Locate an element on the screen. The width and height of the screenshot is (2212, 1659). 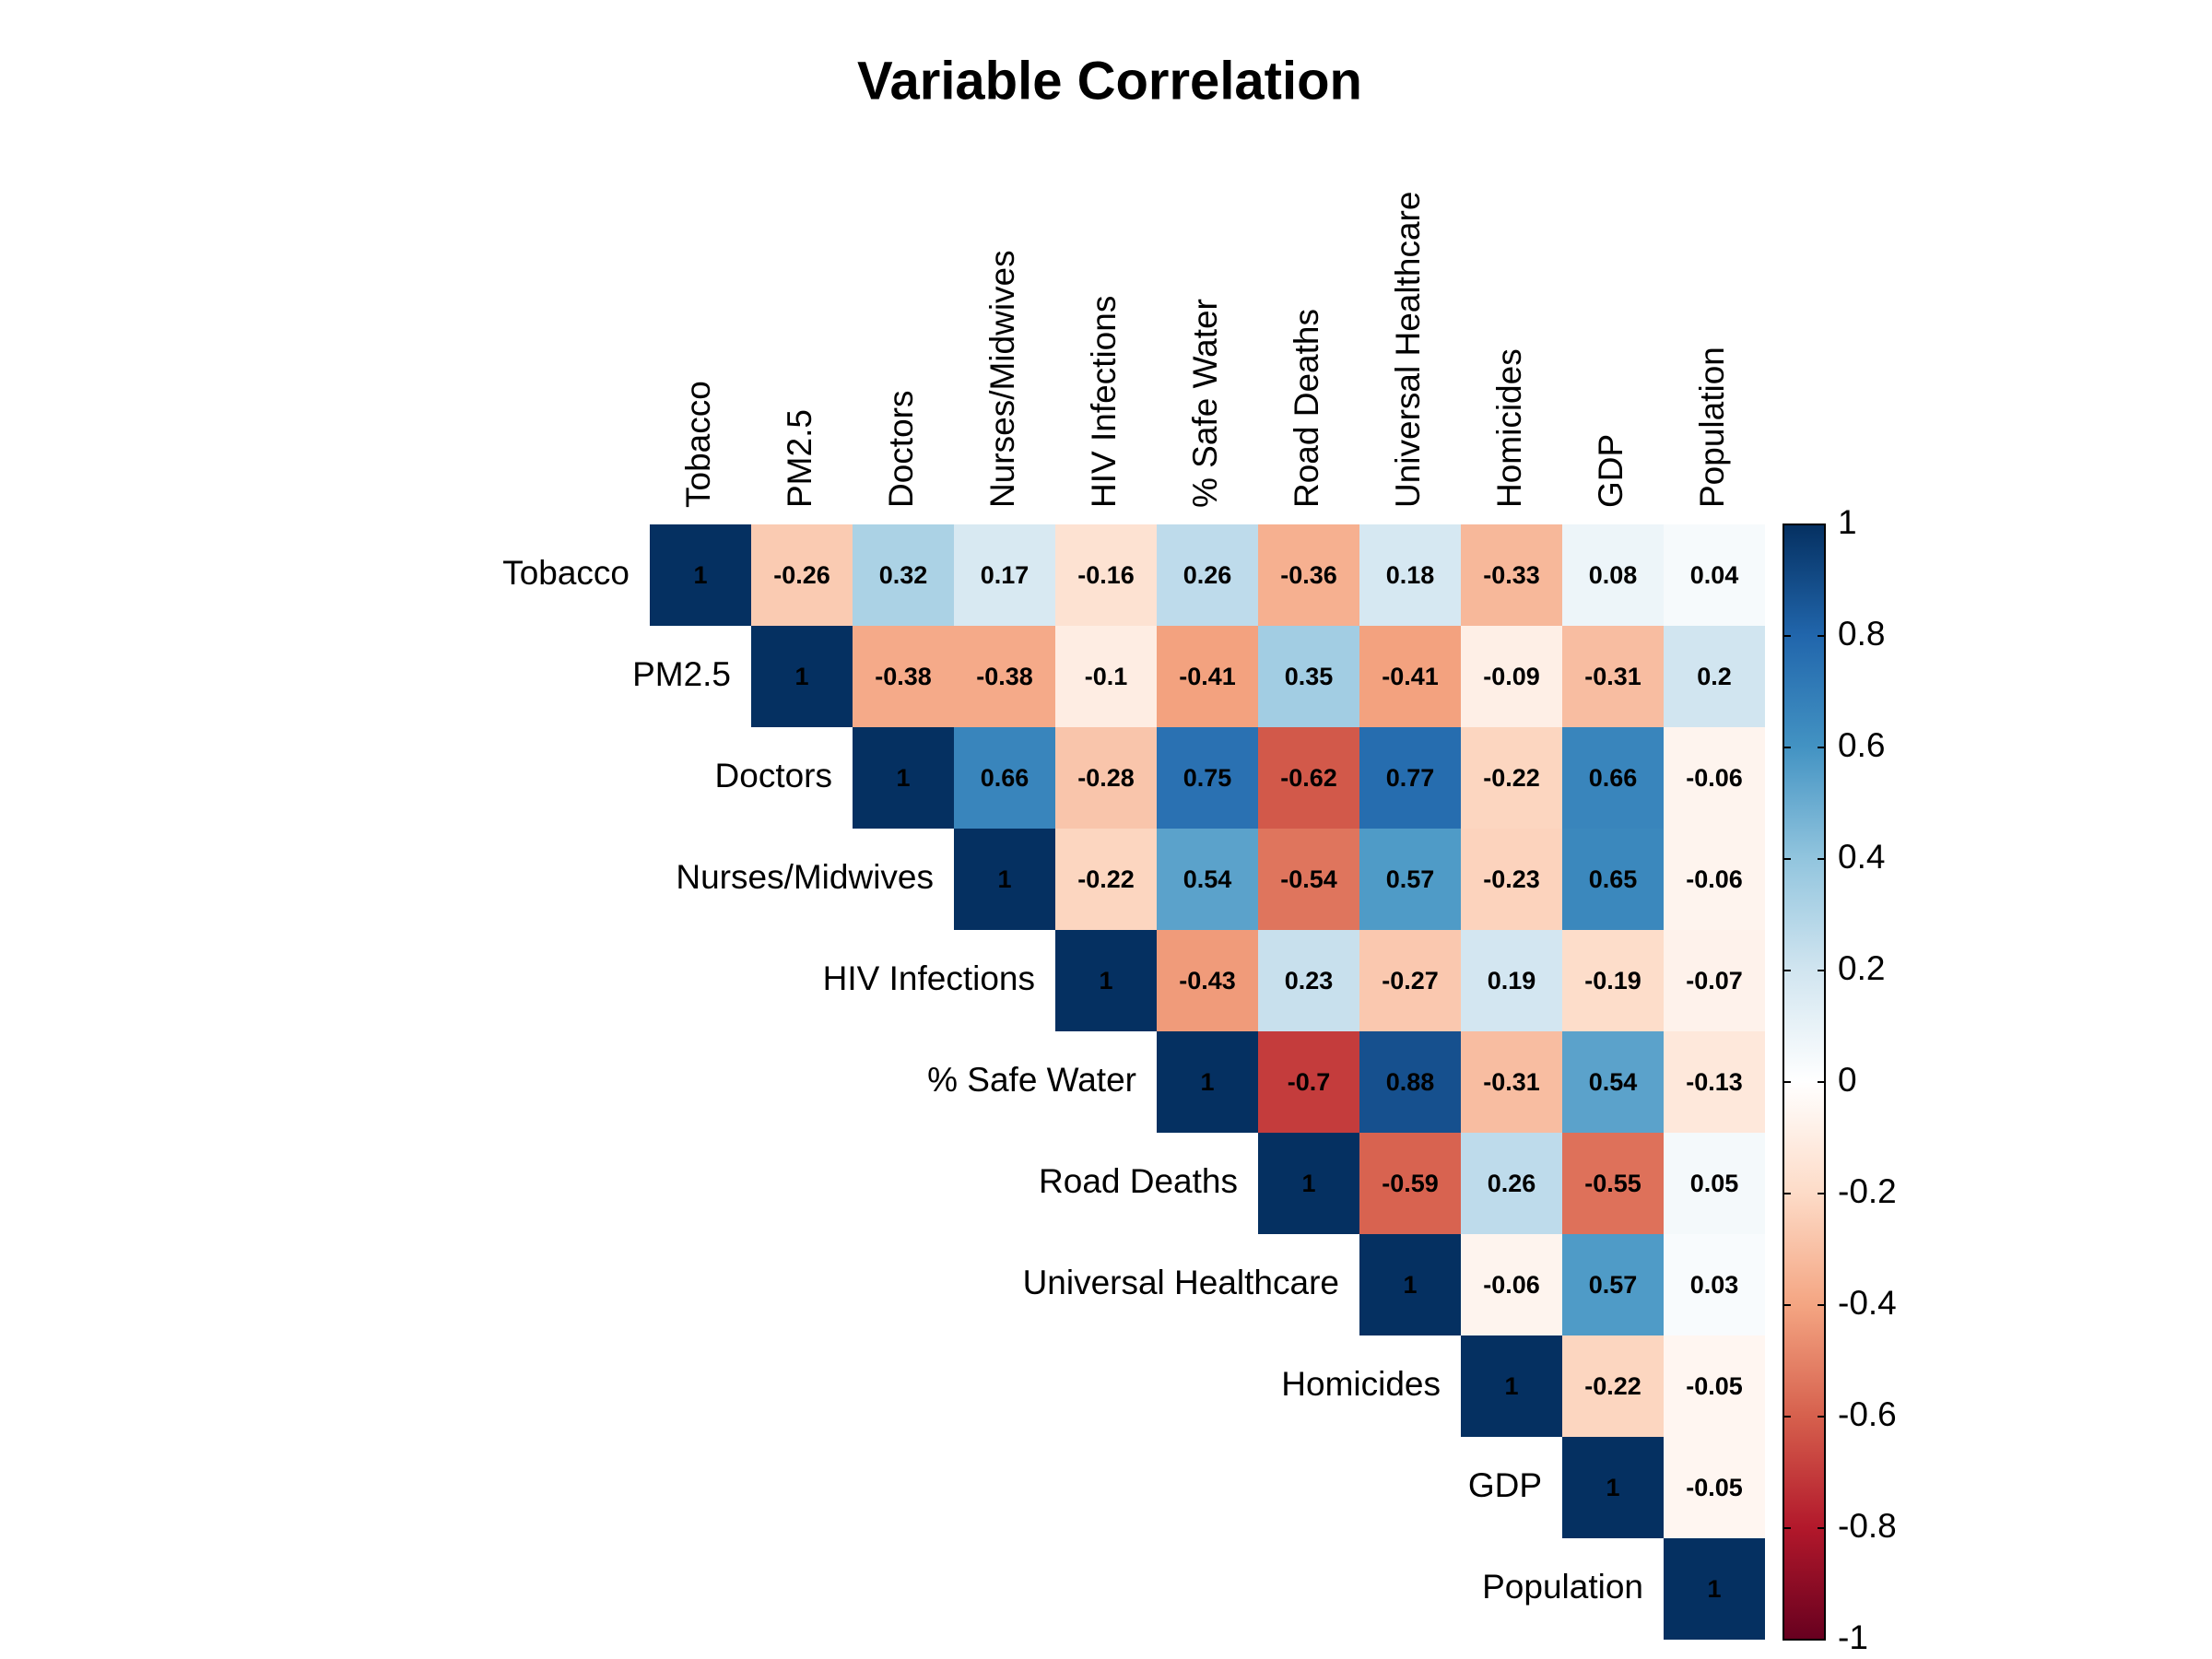
cell-label: 0.57 is located at coordinates (1613, 1285).